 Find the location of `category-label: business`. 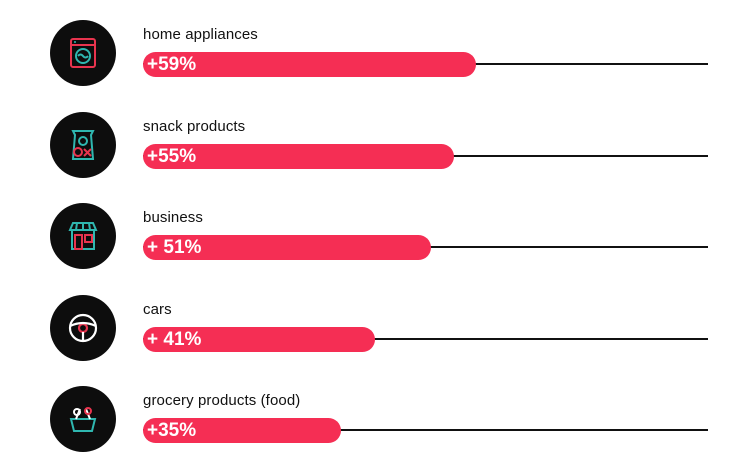

category-label: business is located at coordinates (173, 217).